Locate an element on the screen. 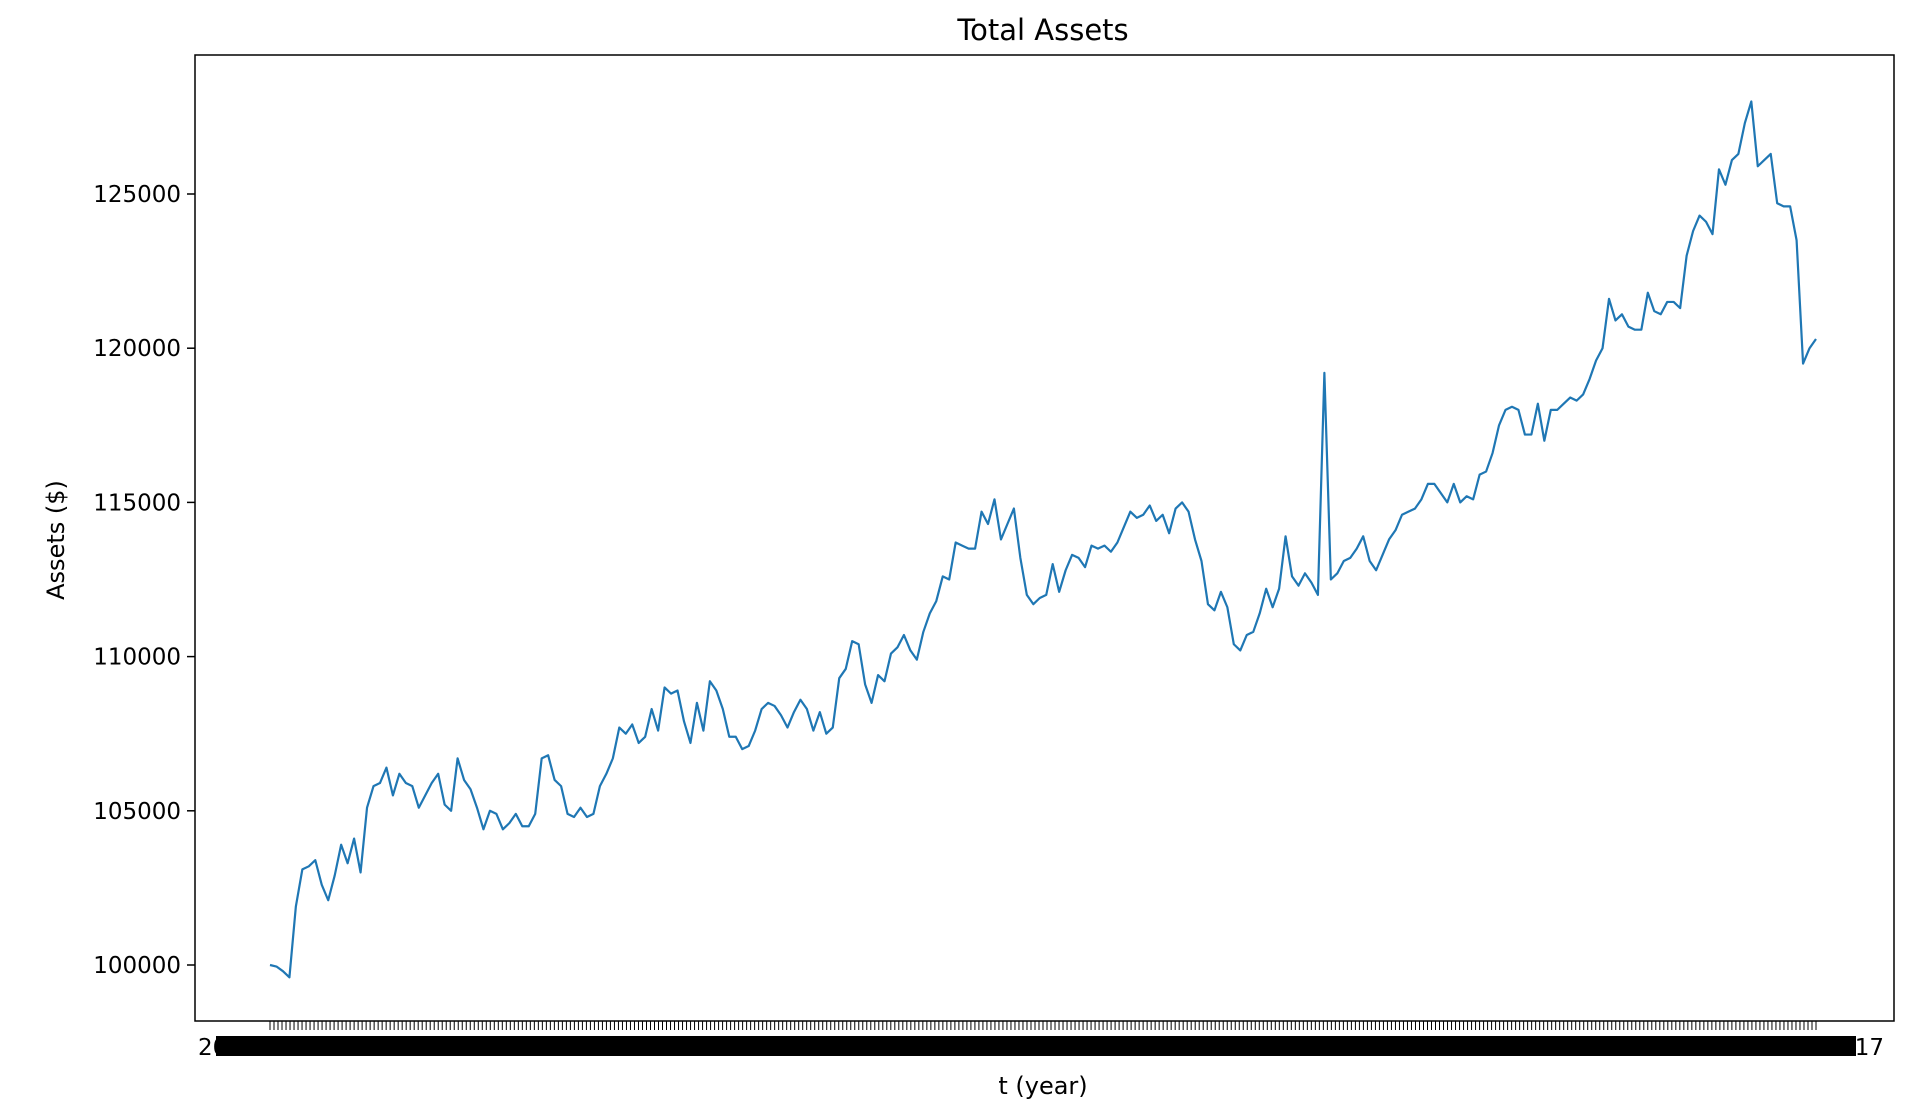 This screenshot has width=1927, height=1110. x-tick-label-right: 2017 is located at coordinates (1854, 1048).